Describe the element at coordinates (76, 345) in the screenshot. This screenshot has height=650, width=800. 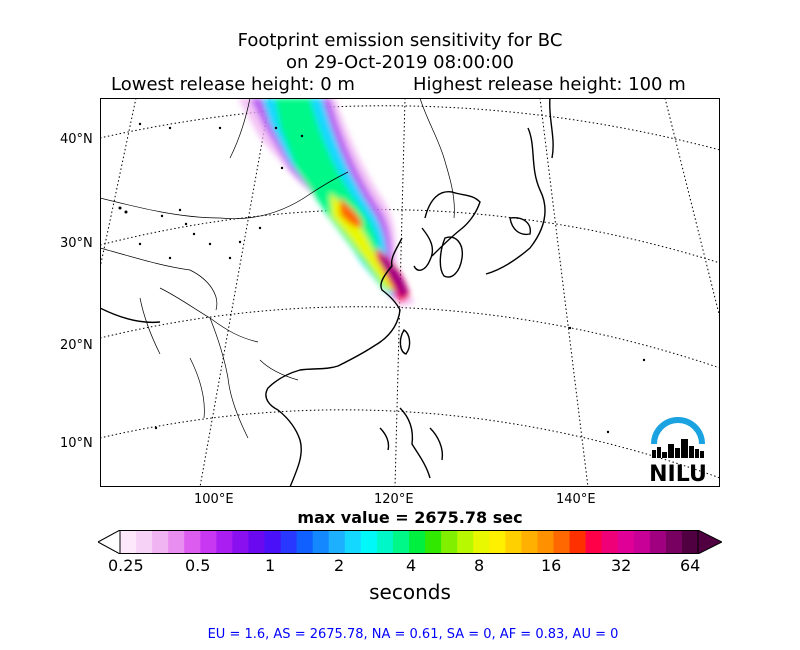
I see `lat-label-20n: 20°N` at that location.